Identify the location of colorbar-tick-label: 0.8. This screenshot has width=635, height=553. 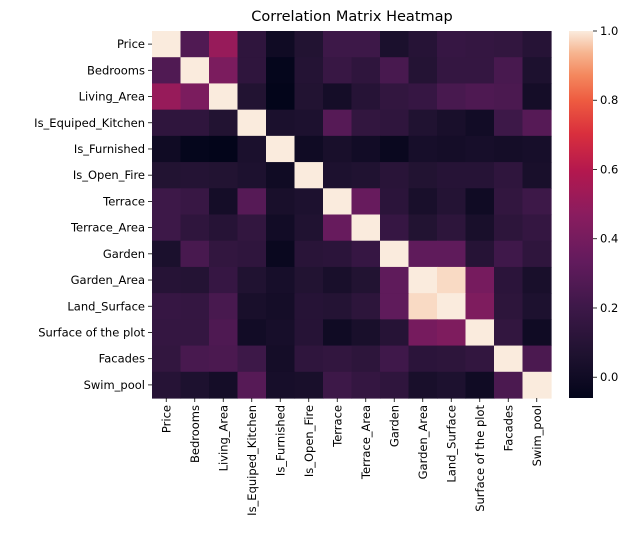
(609, 100).